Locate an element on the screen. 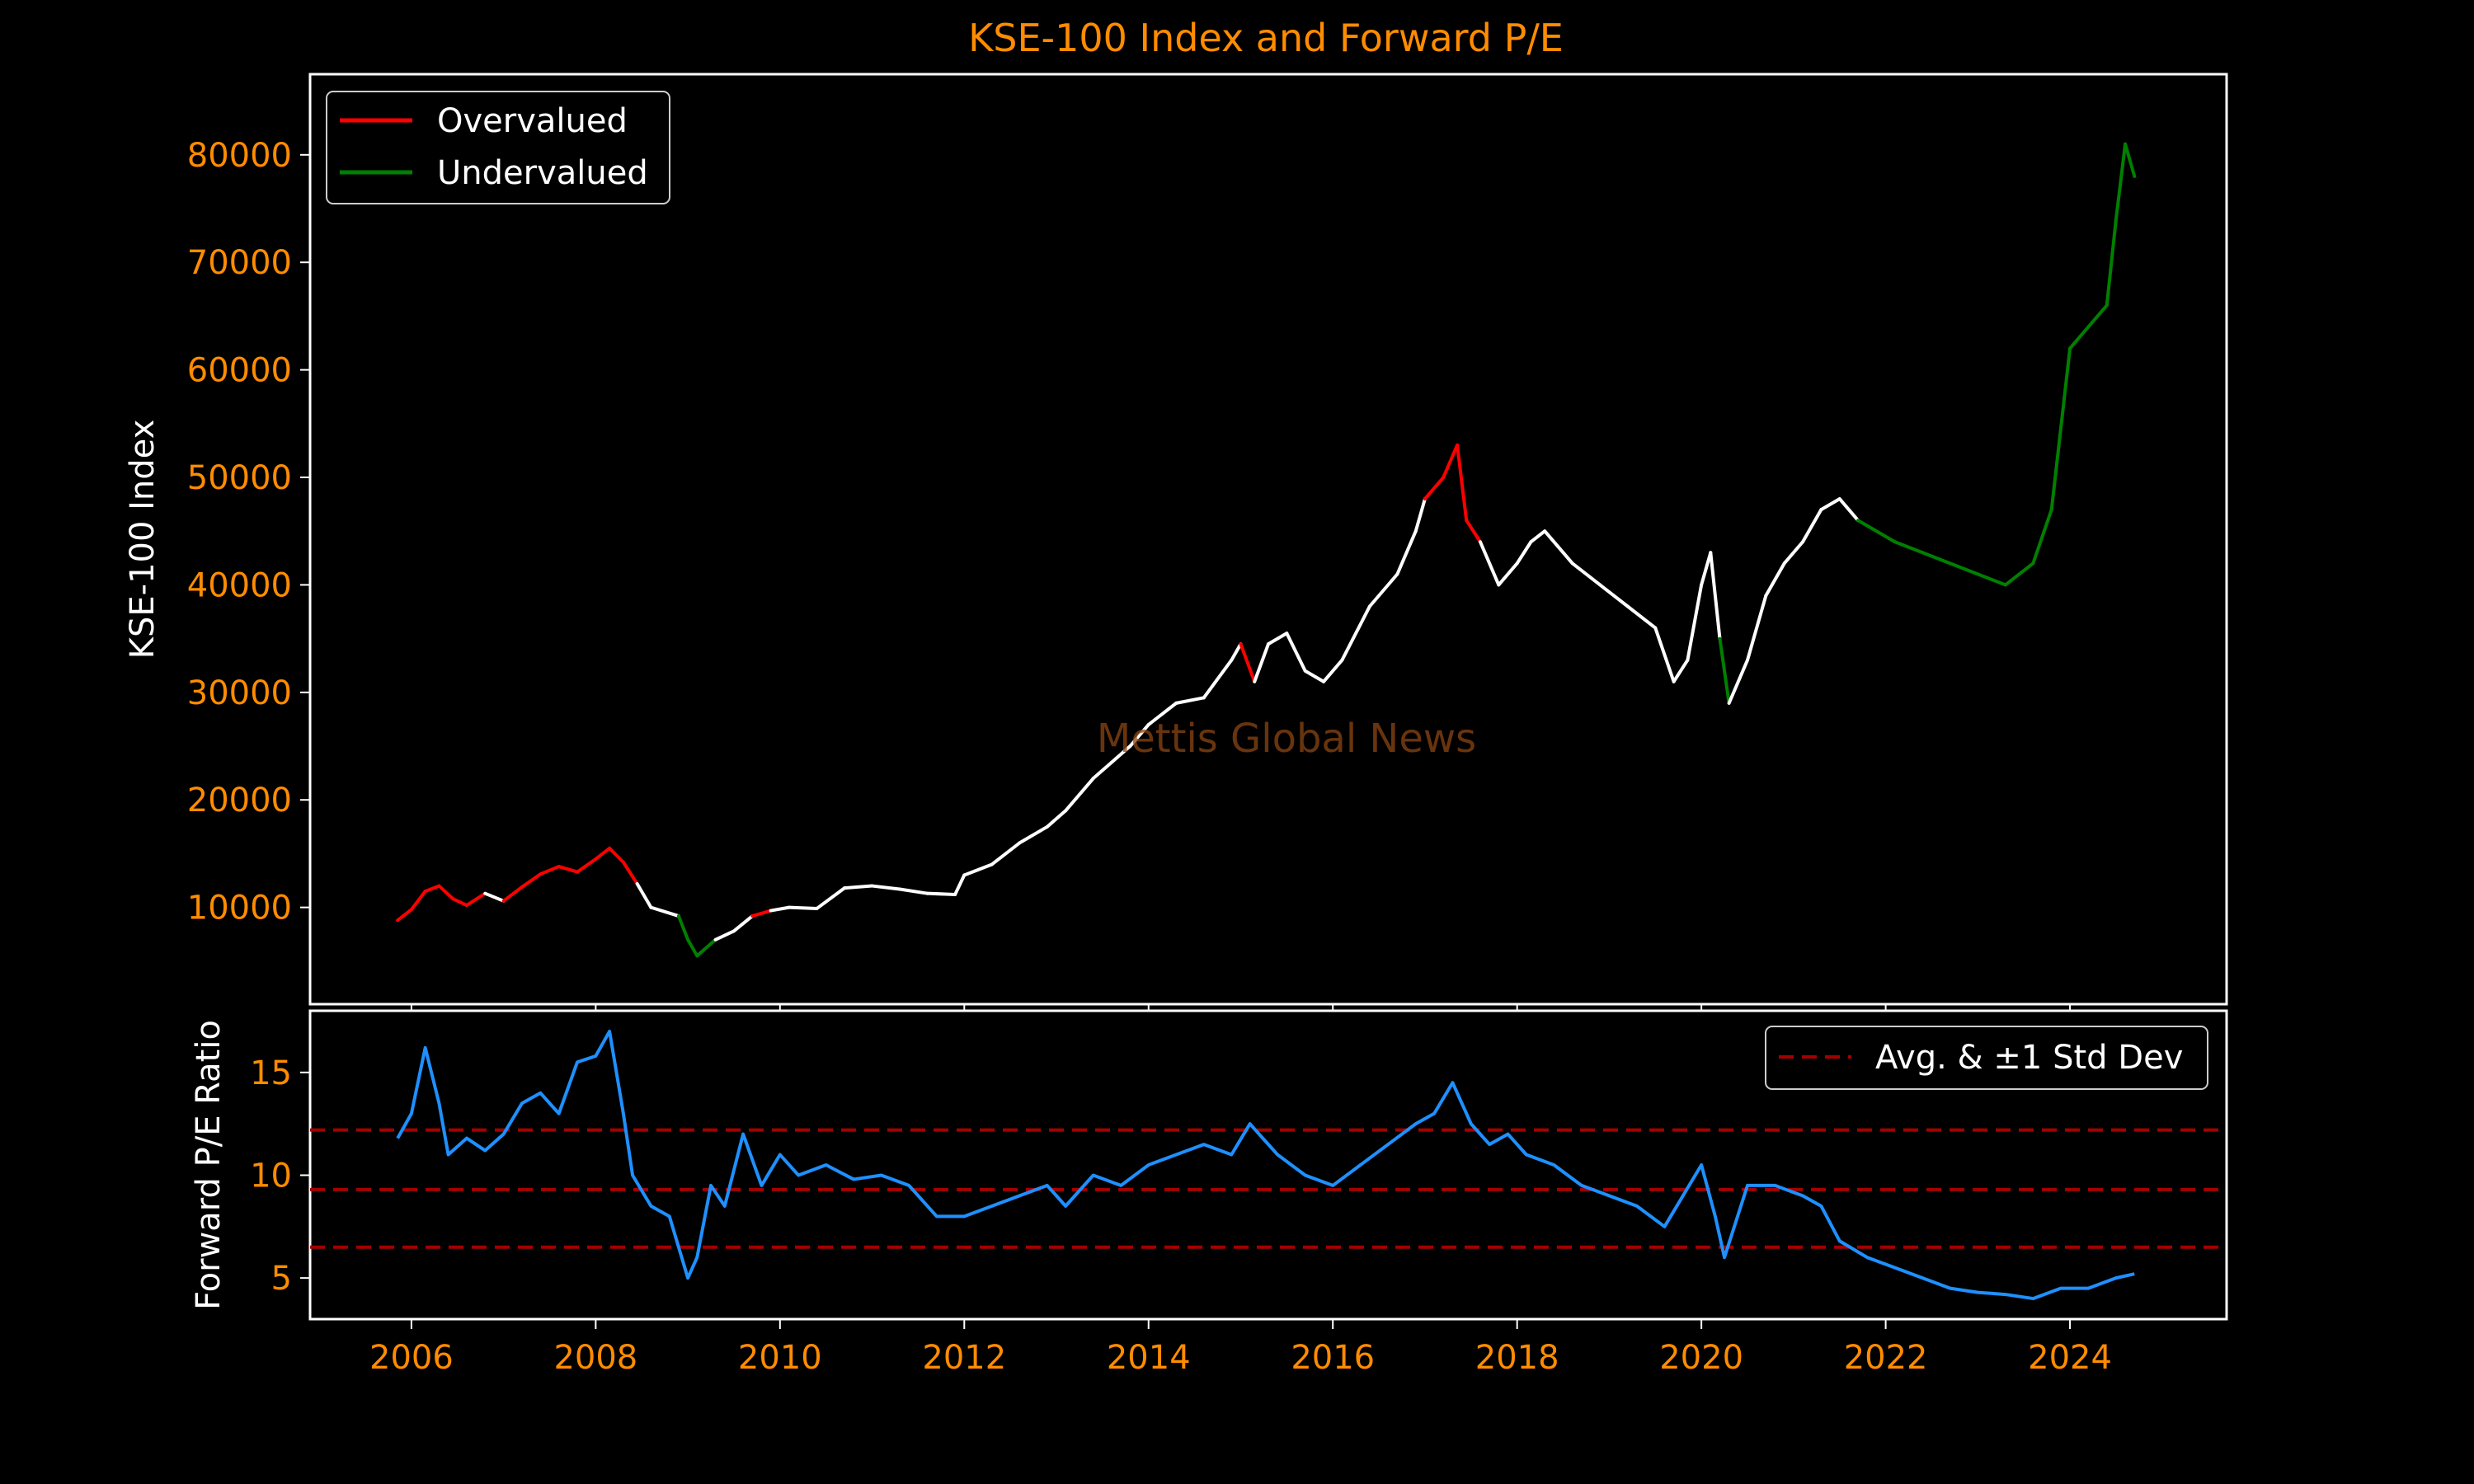 This screenshot has height=1484, width=2474. index-legend: Overvalued Undervalued is located at coordinates (498, 147).